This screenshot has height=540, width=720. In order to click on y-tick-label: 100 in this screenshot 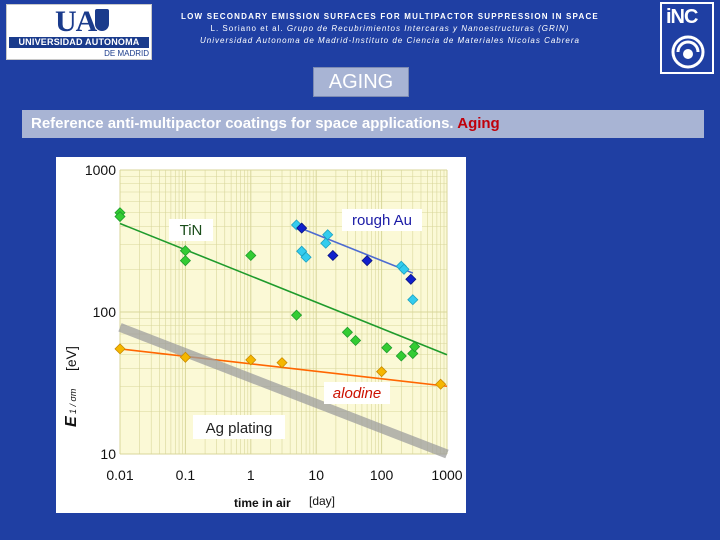, I will do `click(105, 312)`.